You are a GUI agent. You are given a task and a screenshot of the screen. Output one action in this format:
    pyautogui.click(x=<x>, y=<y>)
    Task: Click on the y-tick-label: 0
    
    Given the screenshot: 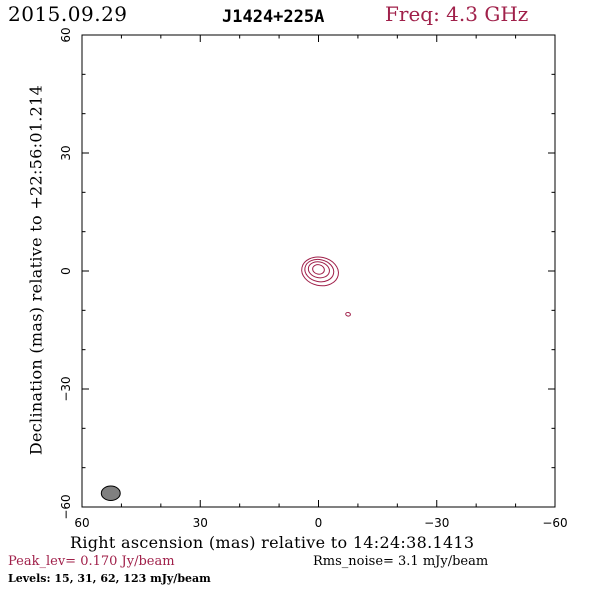 What is the action you would take?
    pyautogui.click(x=66, y=271)
    